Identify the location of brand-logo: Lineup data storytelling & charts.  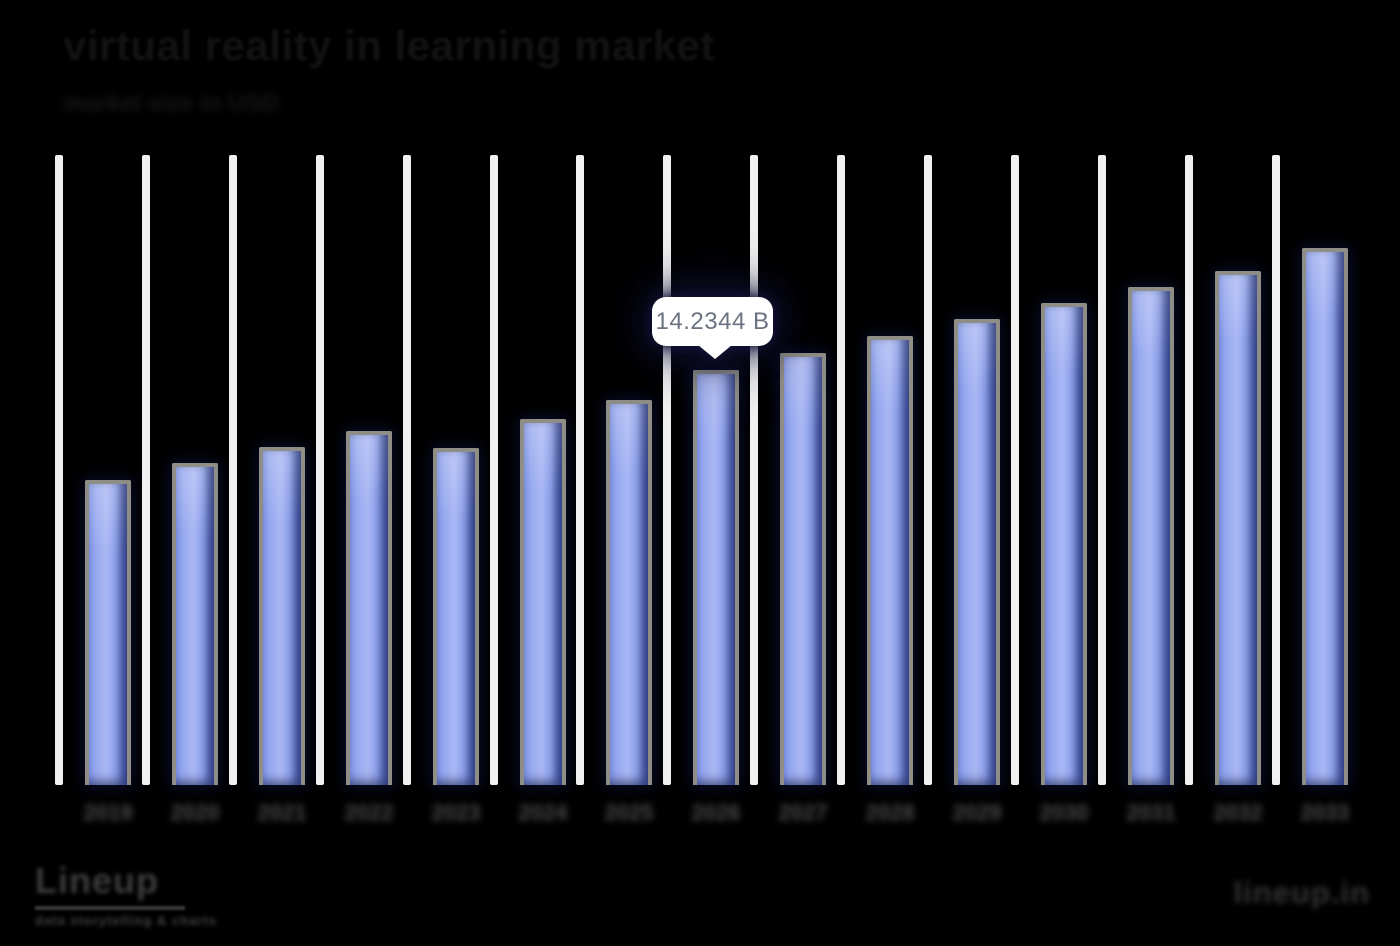
(126, 894).